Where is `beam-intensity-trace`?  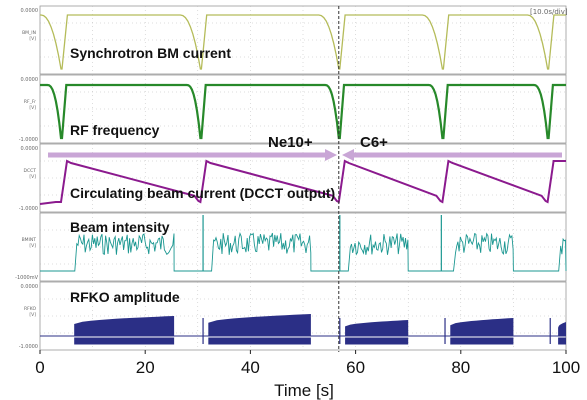
beam-intensity-trace is located at coordinates (303, 252).